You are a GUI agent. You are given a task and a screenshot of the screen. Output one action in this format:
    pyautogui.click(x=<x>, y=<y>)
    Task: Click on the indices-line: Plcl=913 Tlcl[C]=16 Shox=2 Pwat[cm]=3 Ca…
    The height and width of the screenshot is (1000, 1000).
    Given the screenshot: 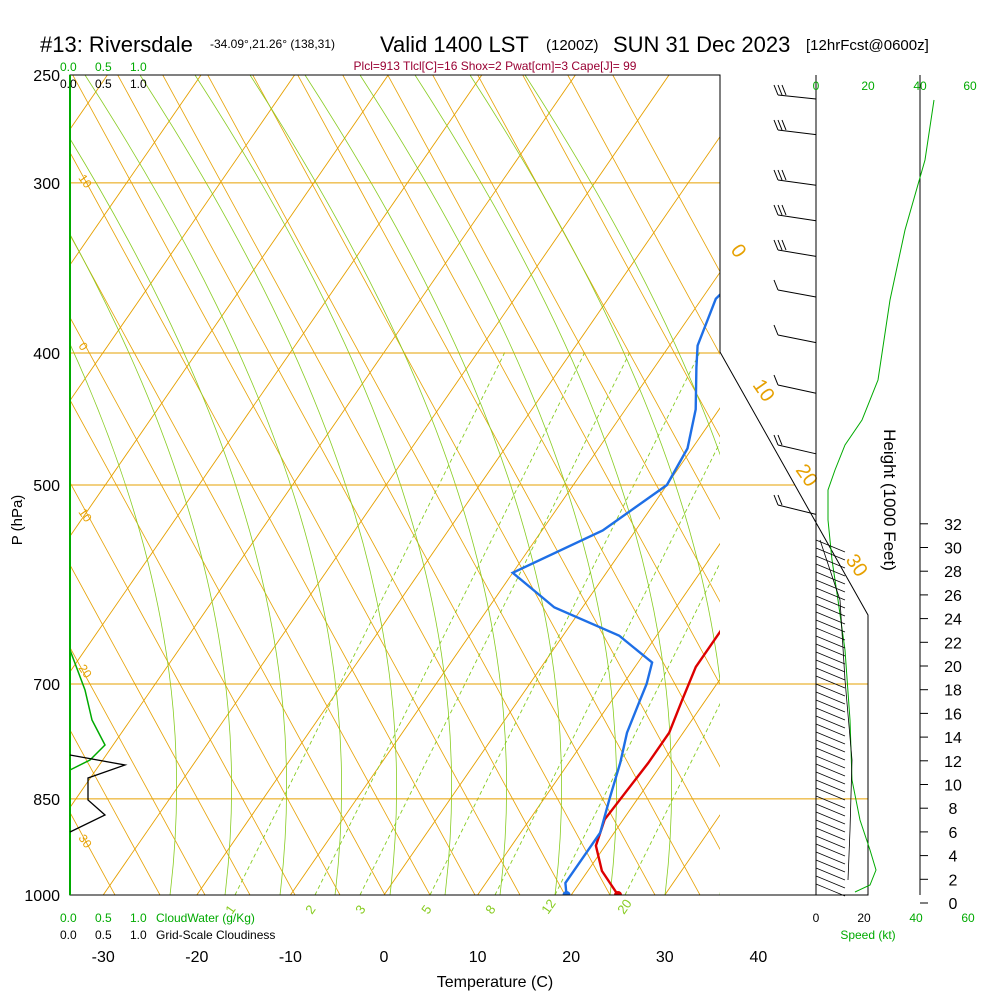 What is the action you would take?
    pyautogui.click(x=495, y=66)
    